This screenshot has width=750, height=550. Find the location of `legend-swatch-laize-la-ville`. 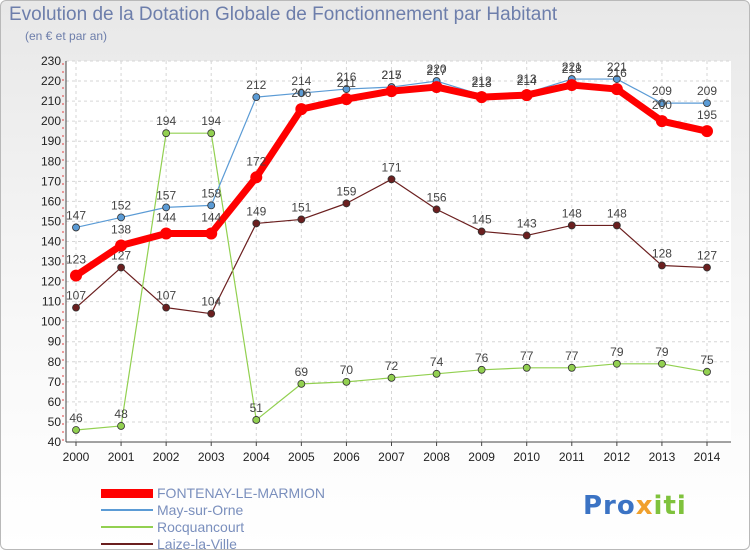

legend-swatch-laize-la-ville is located at coordinates (127, 544).